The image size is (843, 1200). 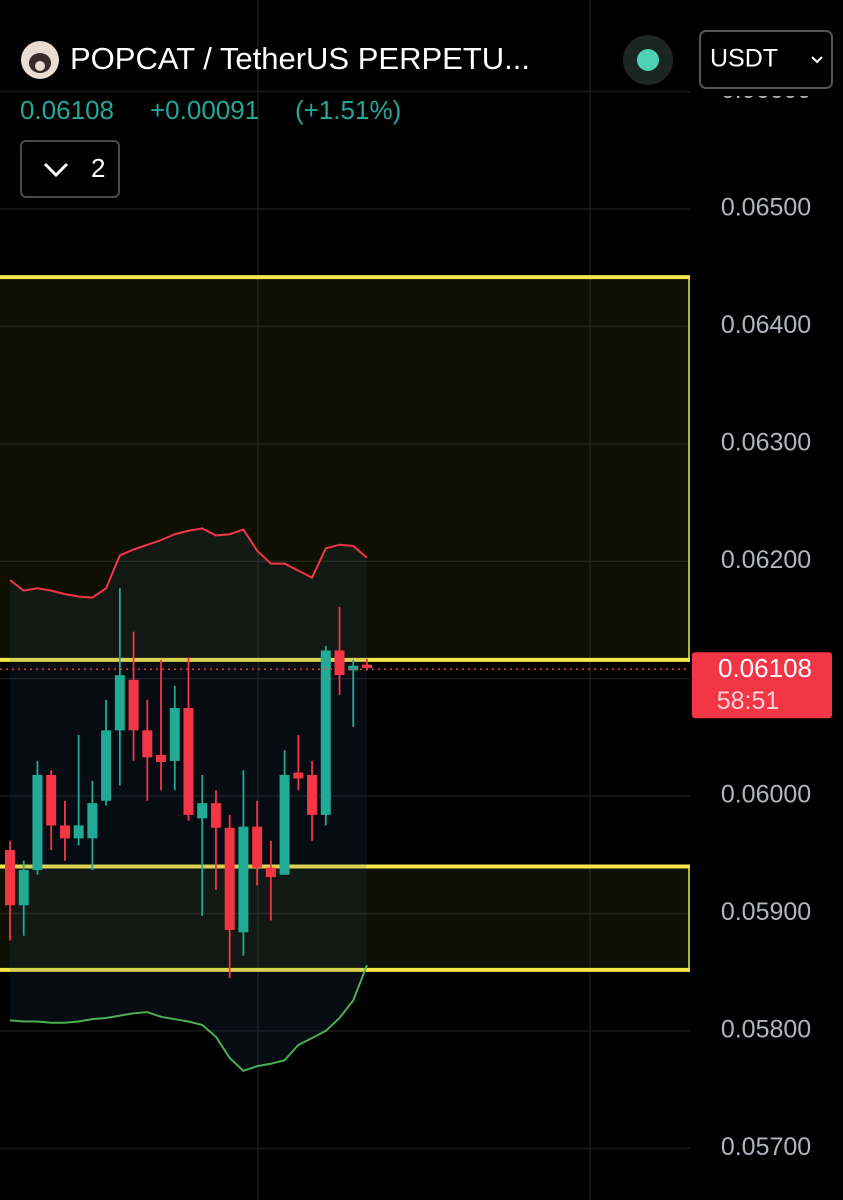 What do you see at coordinates (416, 685) in the screenshot?
I see `last-price: 0.06108 58:51` at bounding box center [416, 685].